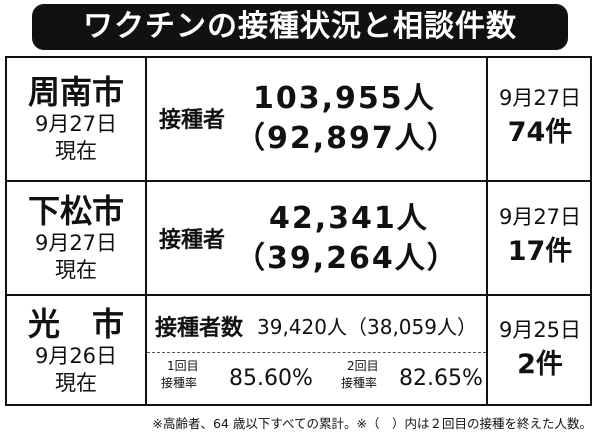  I want to click on vaccinated: 103,955人, so click(344, 98).